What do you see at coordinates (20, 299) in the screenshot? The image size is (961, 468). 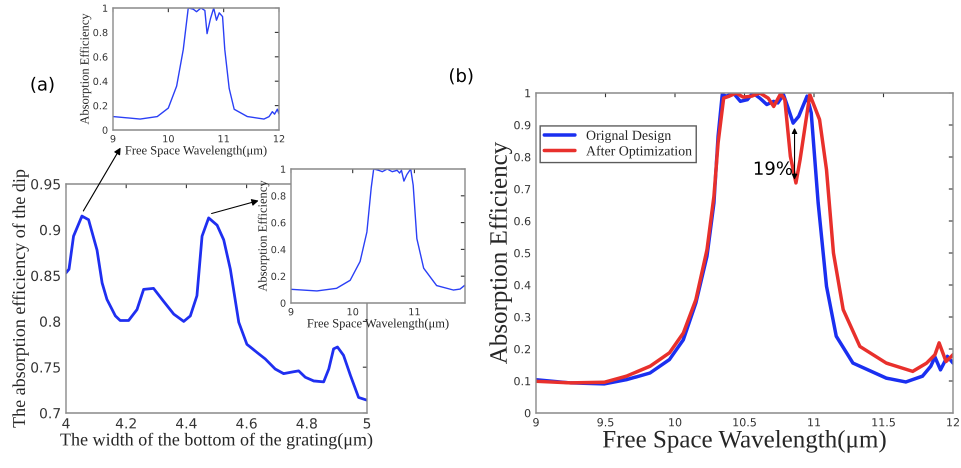 I see `y-axis-title: The absorption efficiency of the dip` at bounding box center [20, 299].